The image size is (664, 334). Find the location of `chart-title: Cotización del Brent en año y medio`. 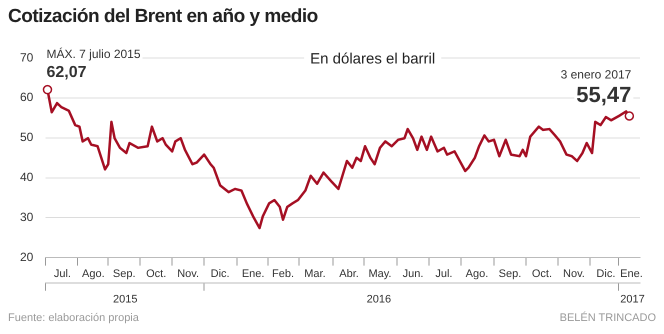

chart-title: Cotización del Brent en año y medio is located at coordinates (163, 17).